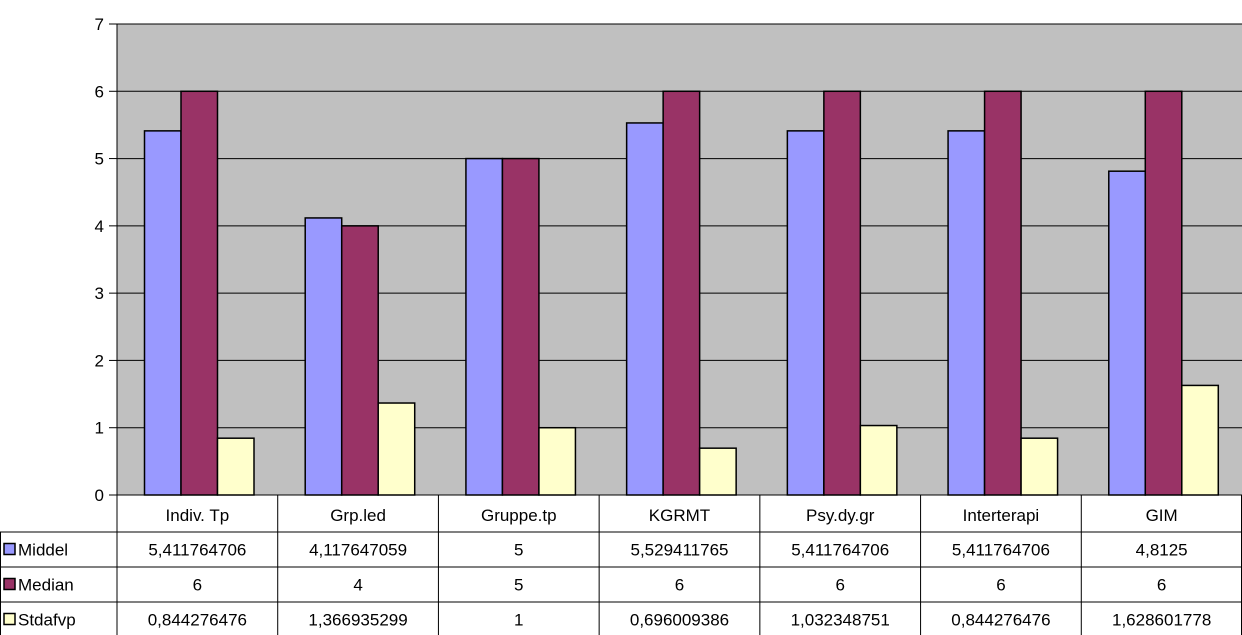 This screenshot has width=1242, height=635. What do you see at coordinates (99, 495) in the screenshot?
I see `y-tick-label: 0` at bounding box center [99, 495].